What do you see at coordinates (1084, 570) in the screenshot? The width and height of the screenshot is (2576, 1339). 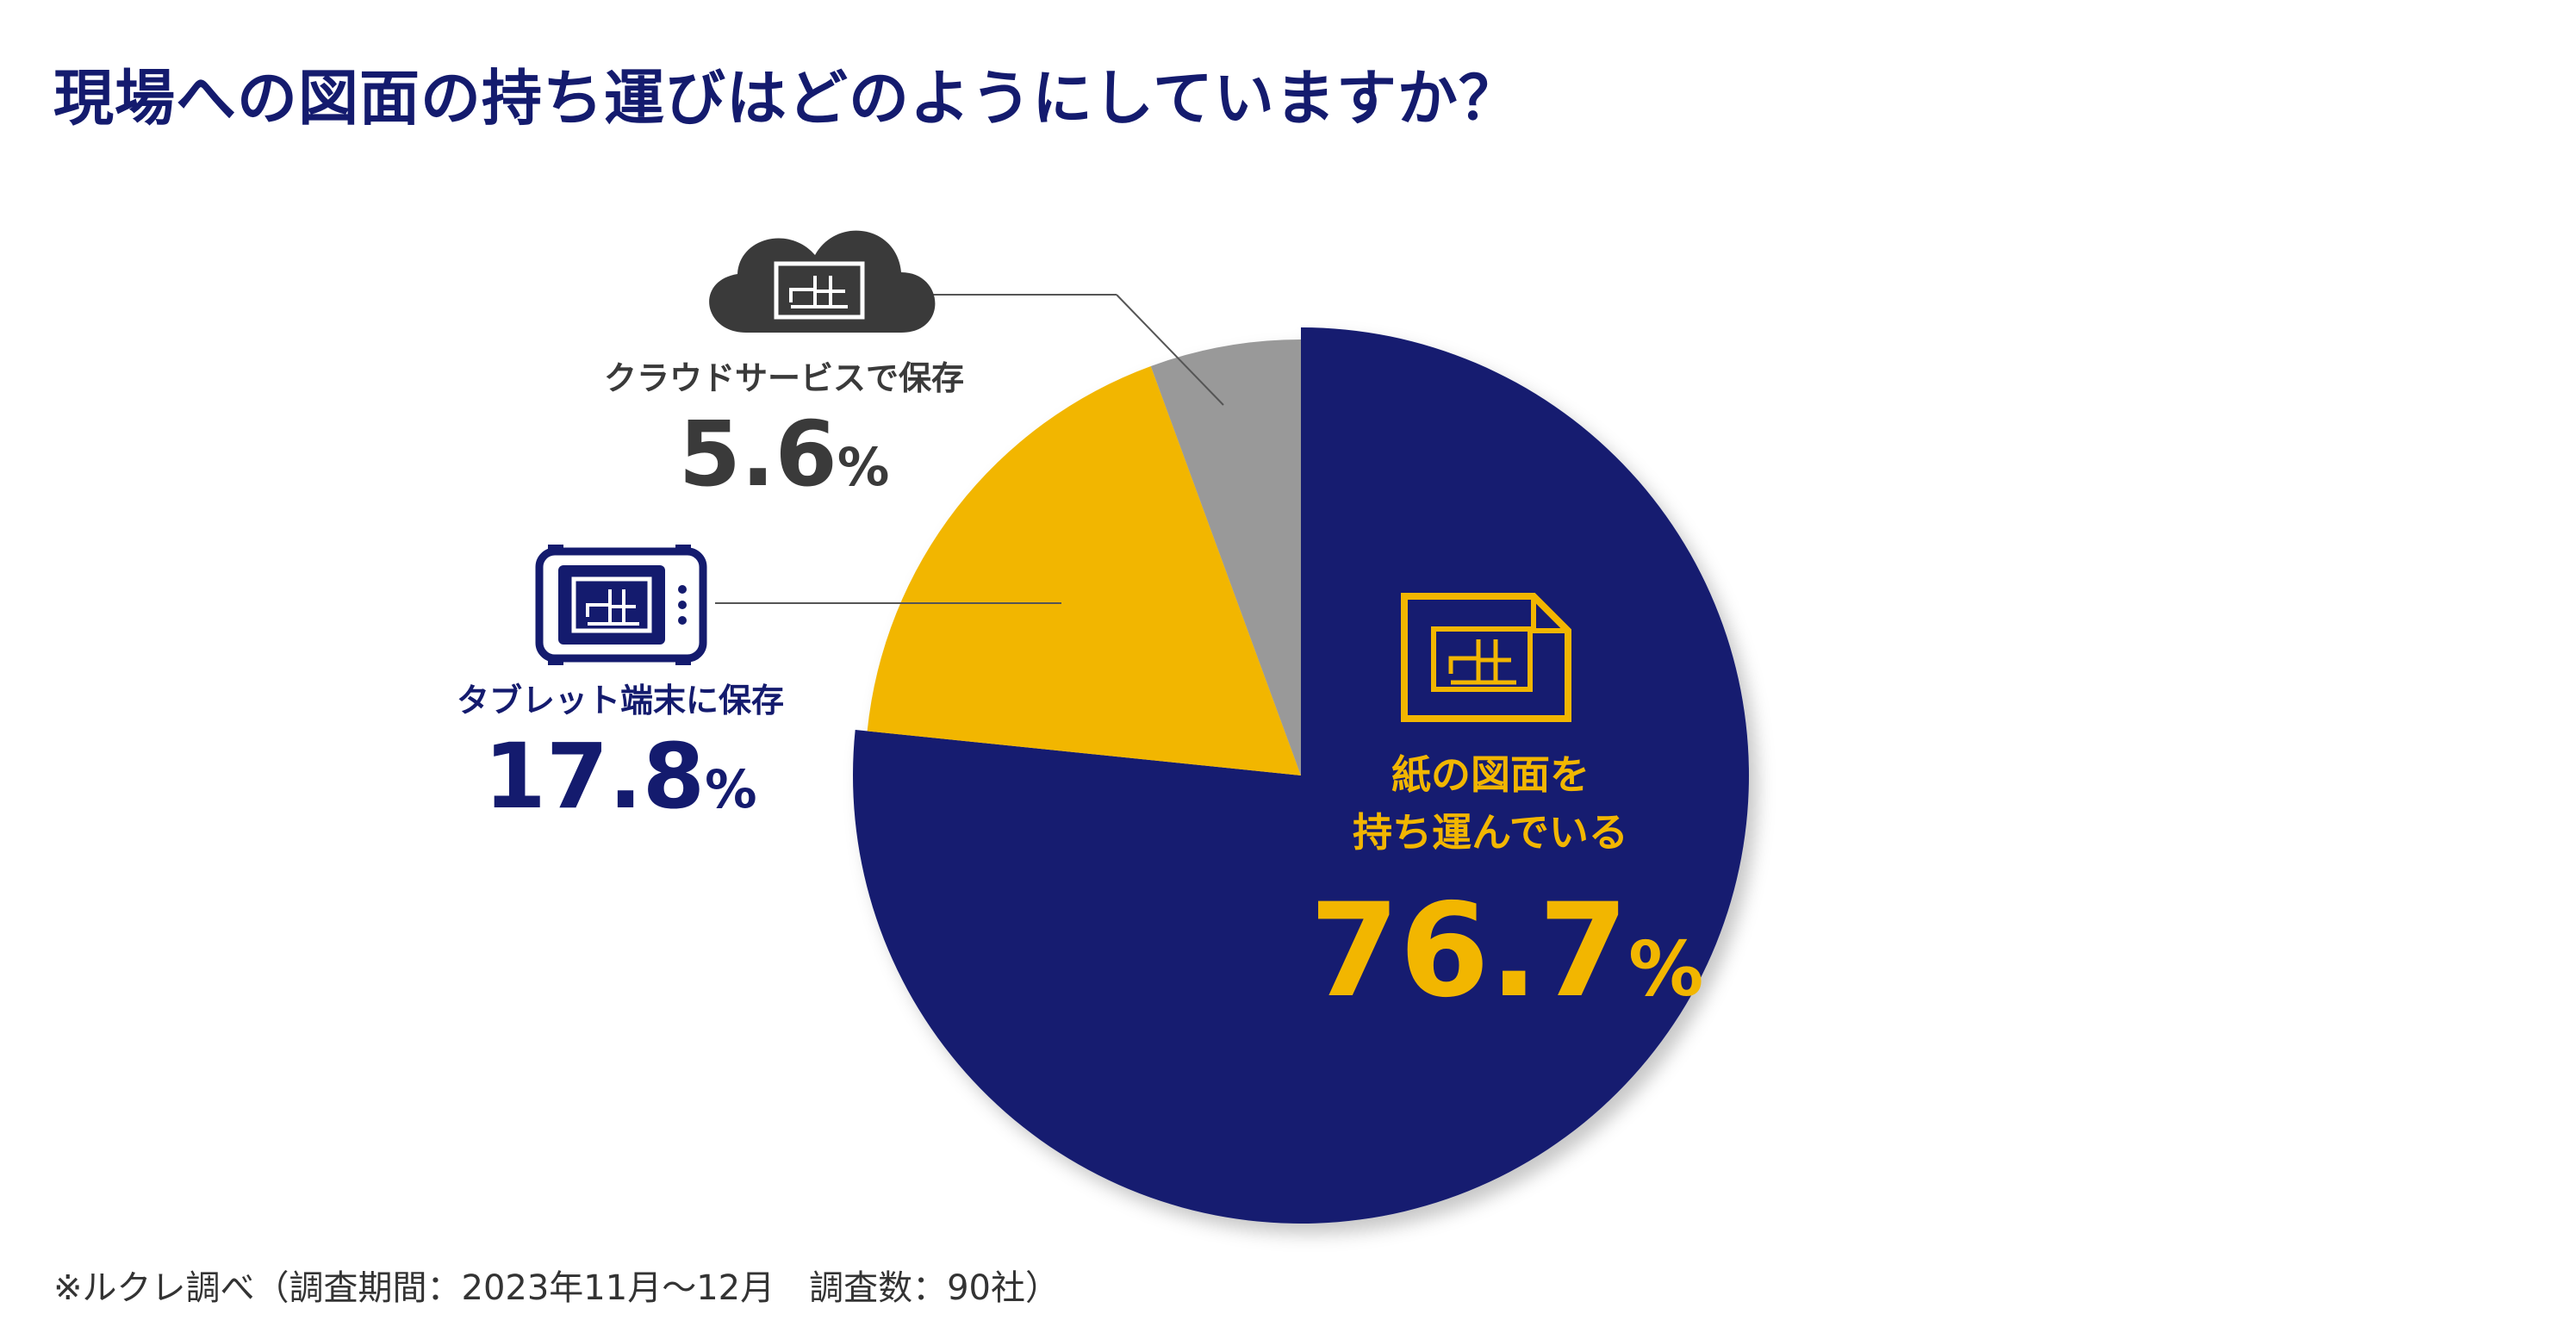 I see `pie-slice-tablet` at bounding box center [1084, 570].